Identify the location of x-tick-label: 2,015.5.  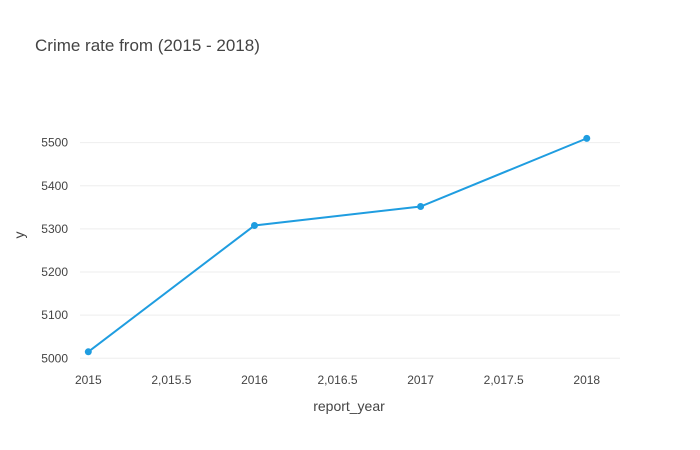
(171, 380).